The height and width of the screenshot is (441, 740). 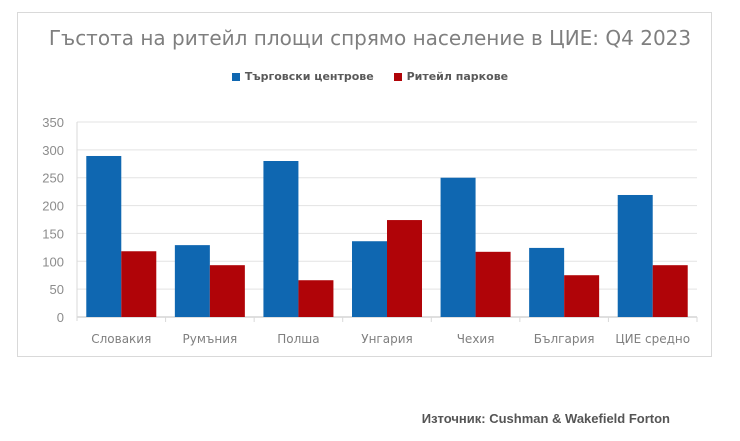 I want to click on x-tick-label: Чехия, so click(x=476, y=339).